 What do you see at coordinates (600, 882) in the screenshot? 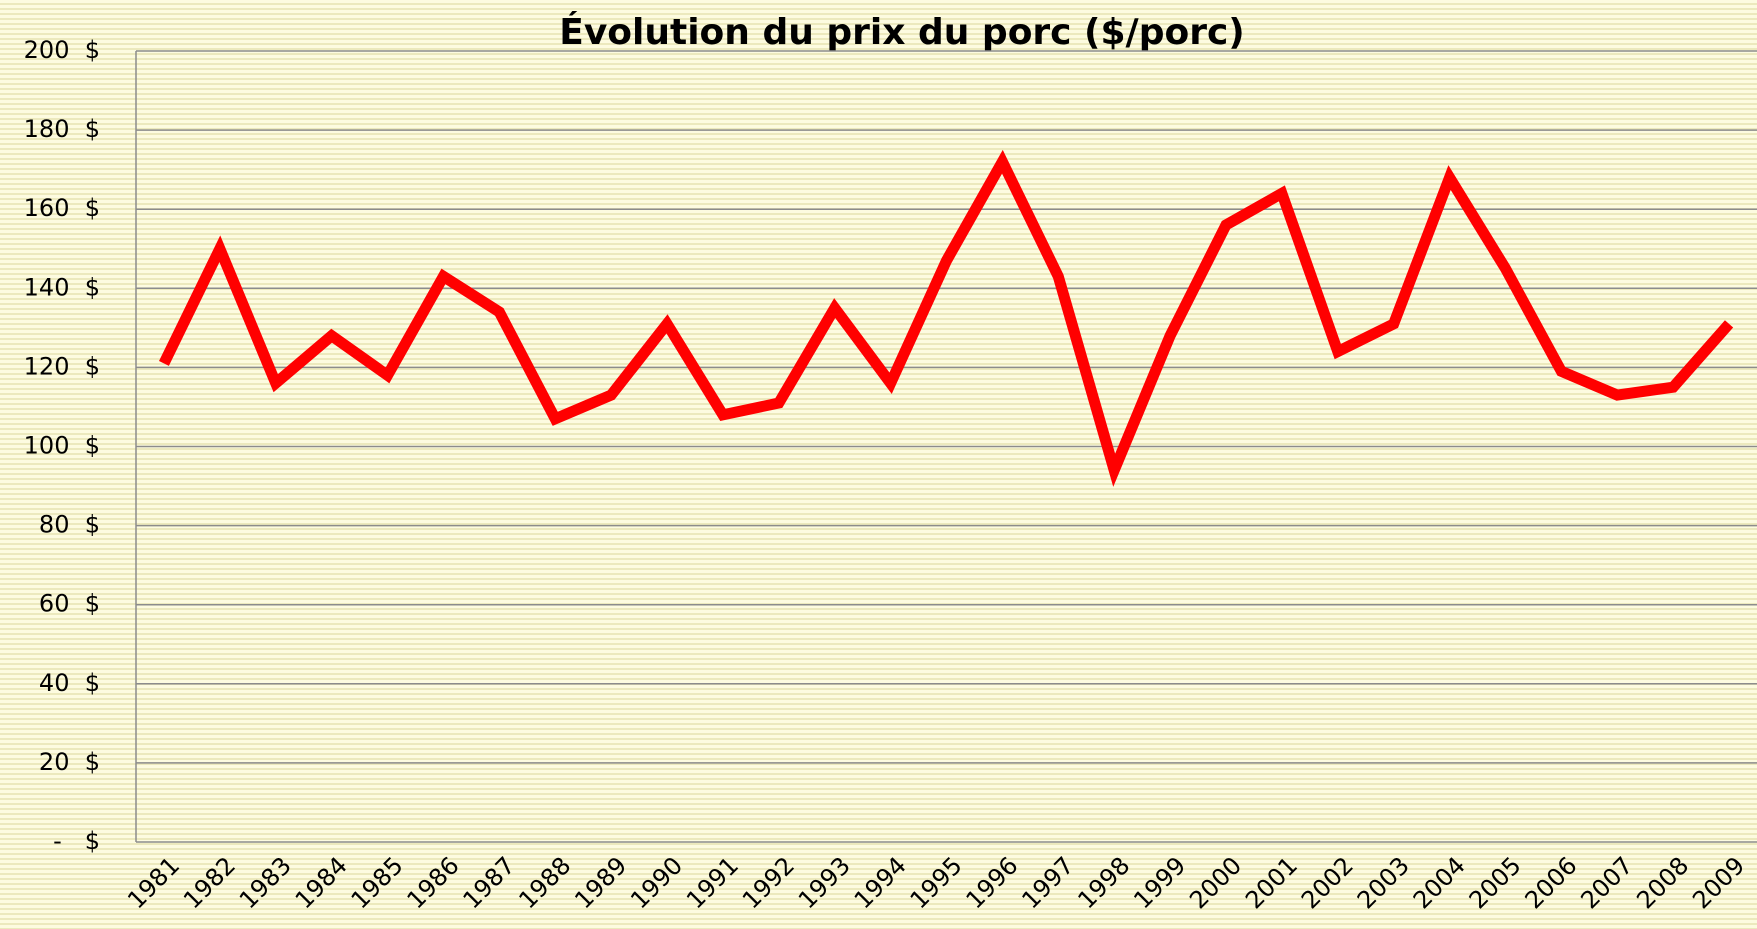
I see `x-tick-label: 1989` at bounding box center [600, 882].